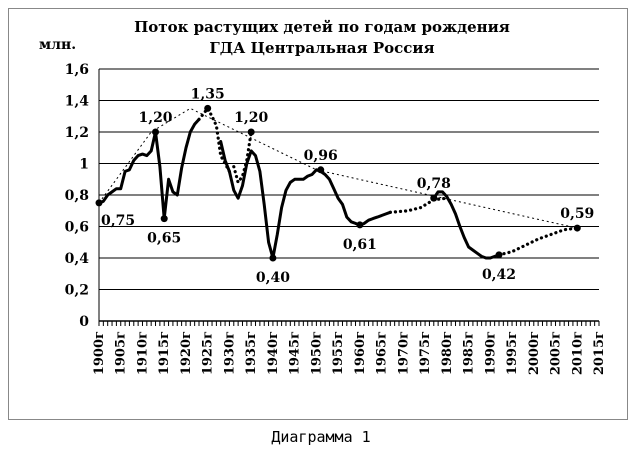 The width and height of the screenshot is (642, 456). I want to click on data-label-4: 1,20, so click(251, 118).